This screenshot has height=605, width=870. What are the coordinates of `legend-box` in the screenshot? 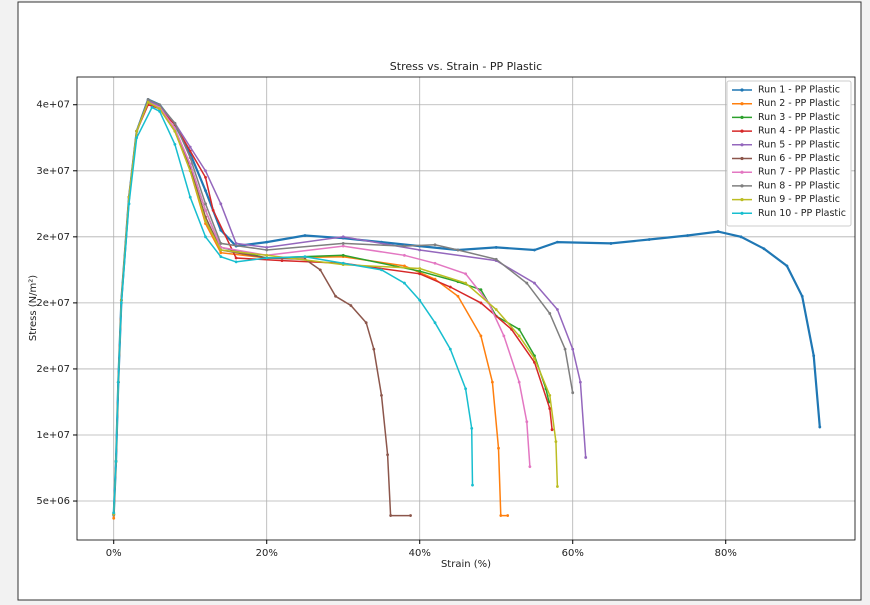 It's located at (789, 153).